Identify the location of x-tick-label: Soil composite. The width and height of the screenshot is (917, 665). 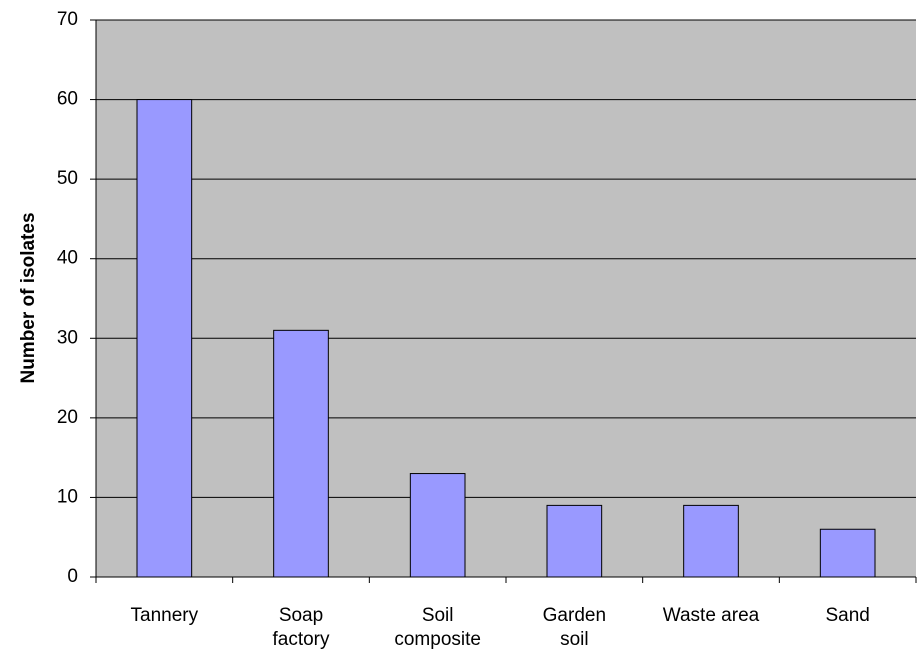
(437, 627).